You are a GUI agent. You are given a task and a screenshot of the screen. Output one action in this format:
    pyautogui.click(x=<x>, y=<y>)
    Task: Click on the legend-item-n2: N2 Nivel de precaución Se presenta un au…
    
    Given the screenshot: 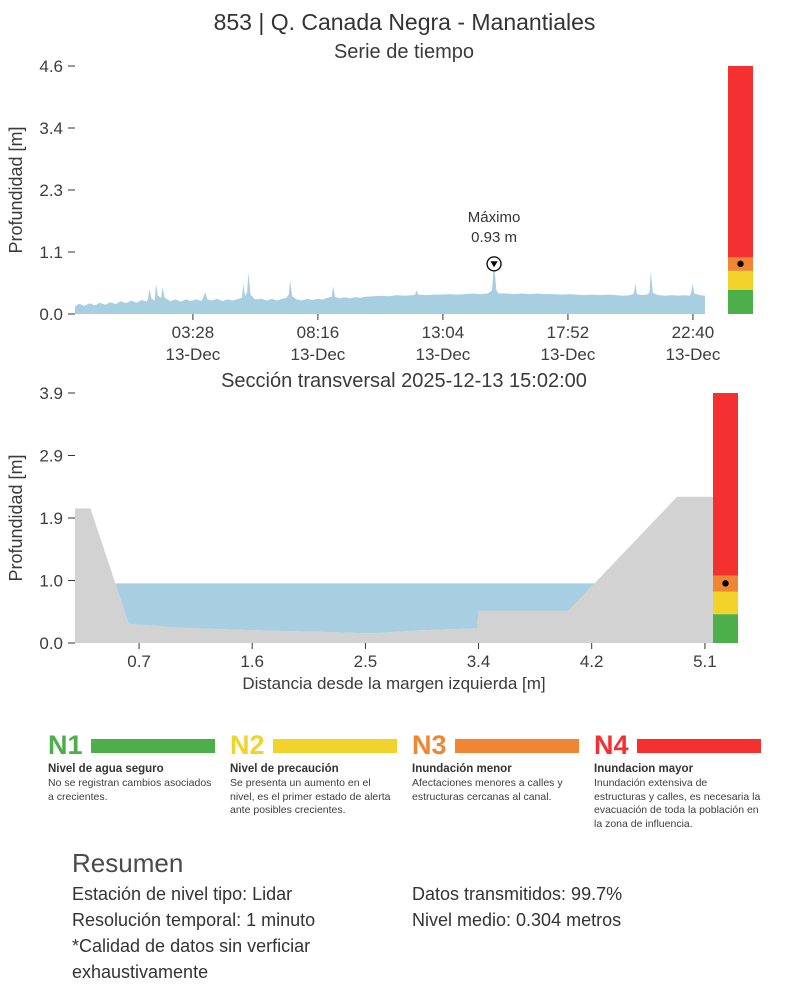 What is the action you would take?
    pyautogui.click(x=313, y=782)
    